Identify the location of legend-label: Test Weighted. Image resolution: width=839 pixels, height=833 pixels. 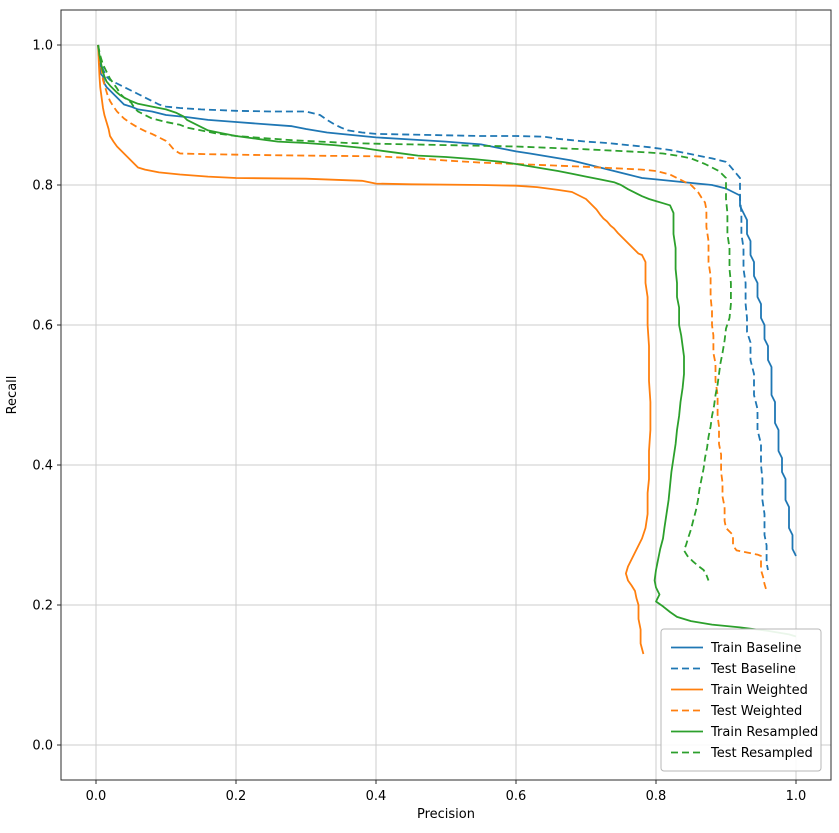
(756, 711).